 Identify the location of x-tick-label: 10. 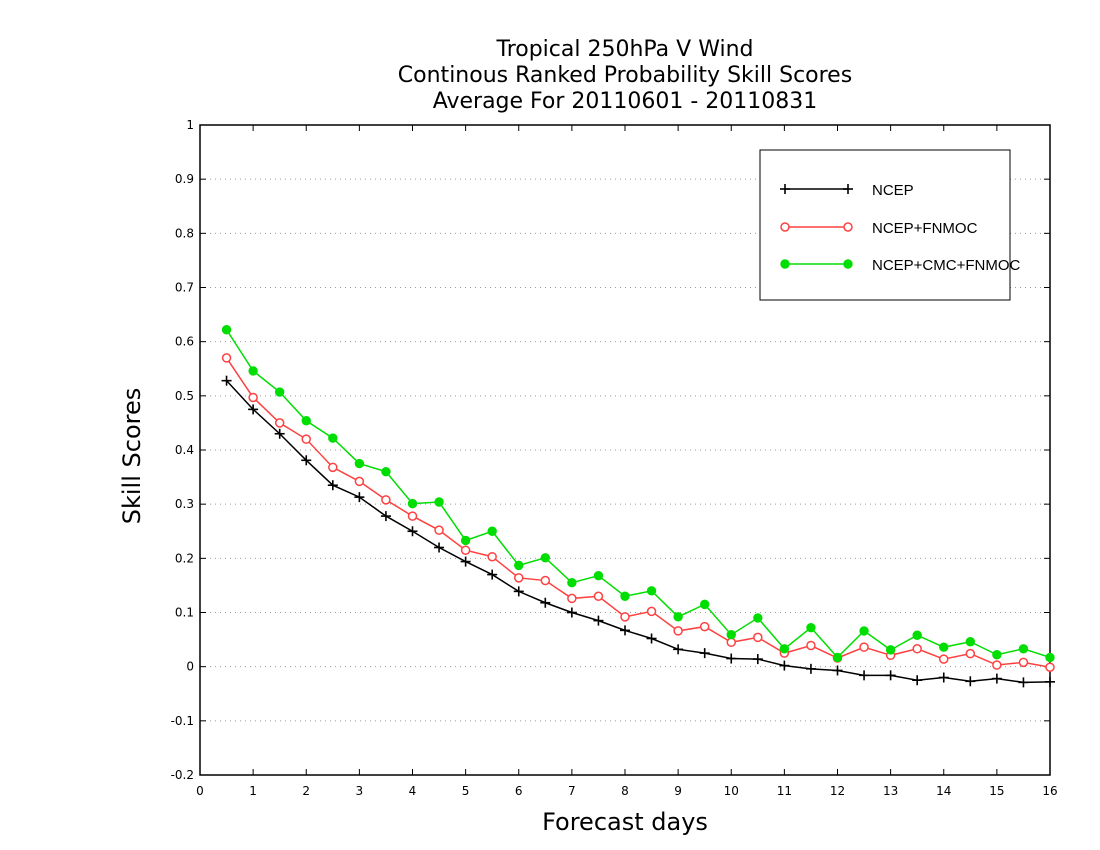
(731, 791).